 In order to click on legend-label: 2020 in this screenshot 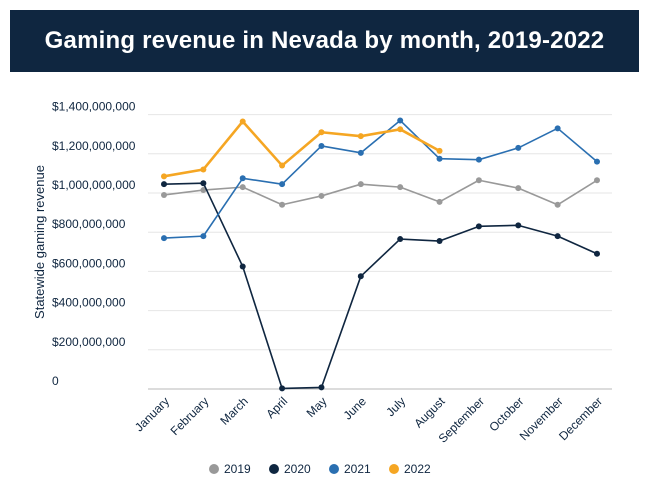, I will do `click(297, 469)`.